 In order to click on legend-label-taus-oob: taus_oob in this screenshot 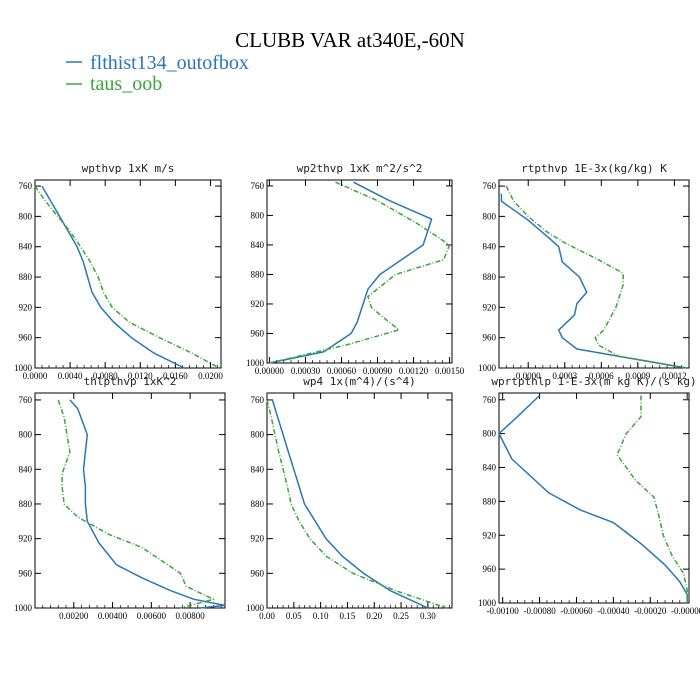, I will do `click(126, 84)`.